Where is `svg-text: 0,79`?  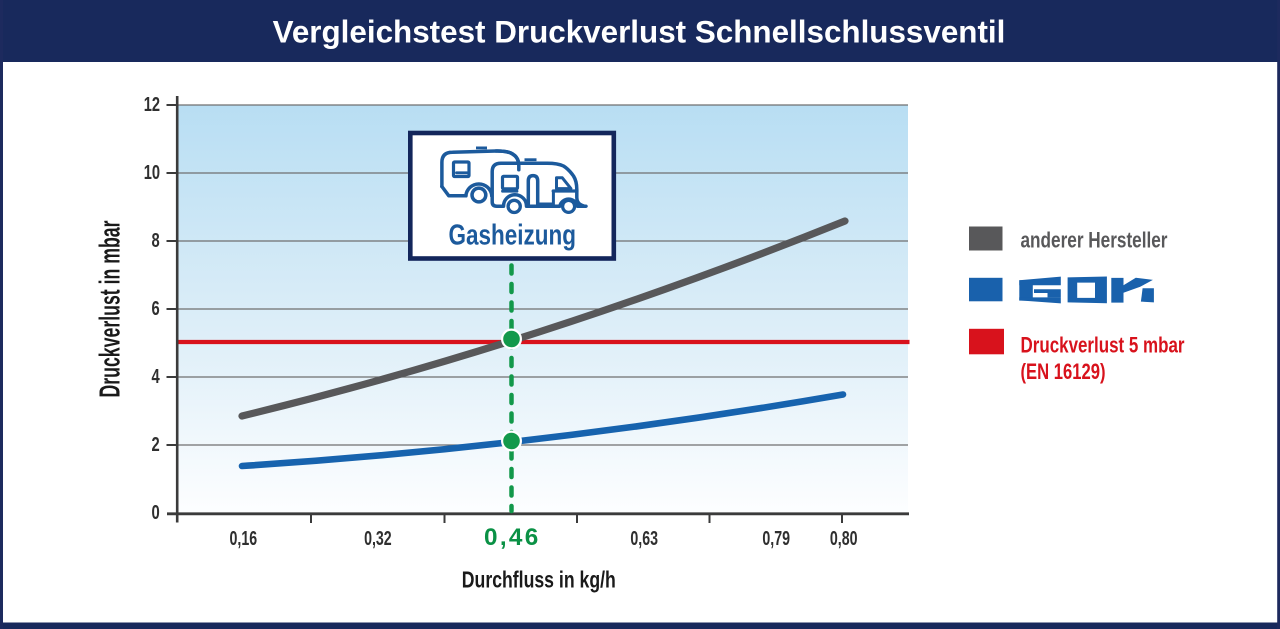
svg-text: 0,79 is located at coordinates (776, 539).